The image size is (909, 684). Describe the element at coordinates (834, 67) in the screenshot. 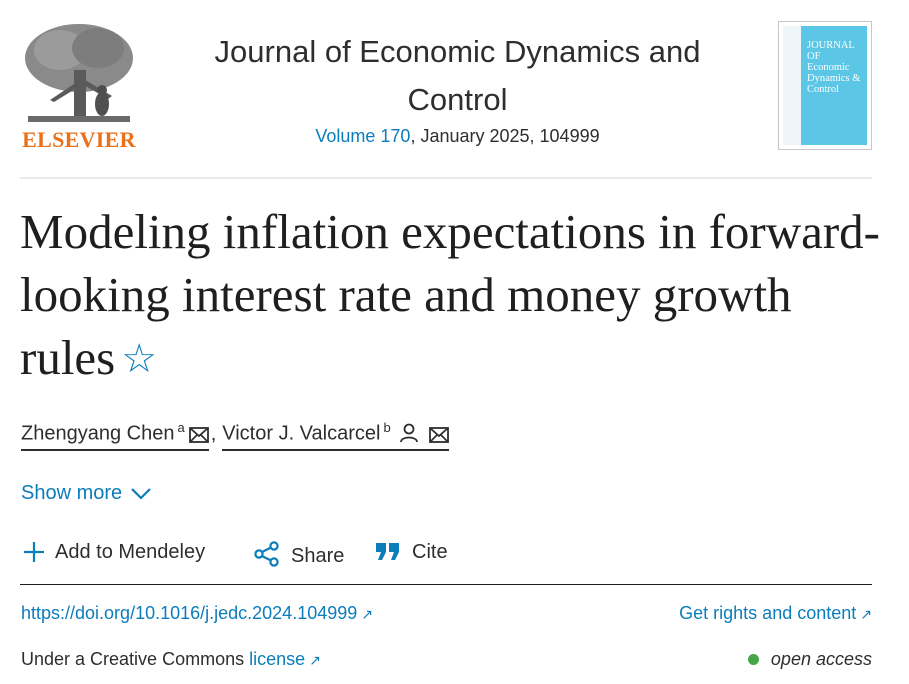

I see `cover-title: JOURNAL OF Economic Dynamics & Control` at that location.